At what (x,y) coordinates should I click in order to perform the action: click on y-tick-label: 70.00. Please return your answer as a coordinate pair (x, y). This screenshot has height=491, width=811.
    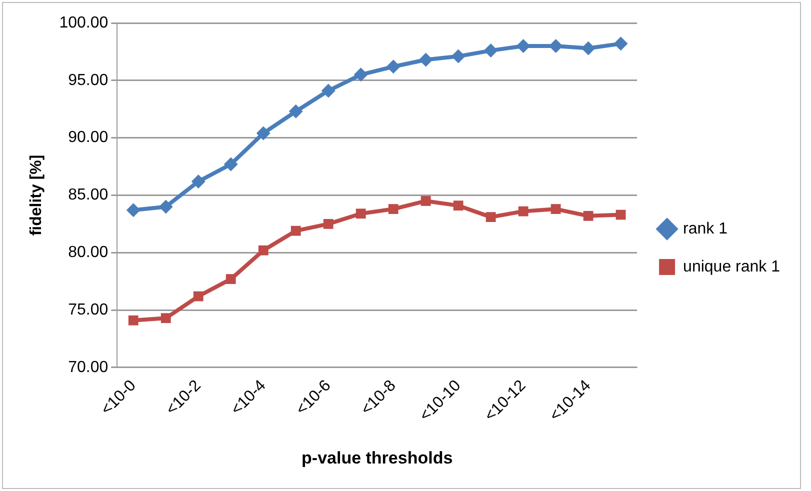
    Looking at the image, I should click on (88, 367).